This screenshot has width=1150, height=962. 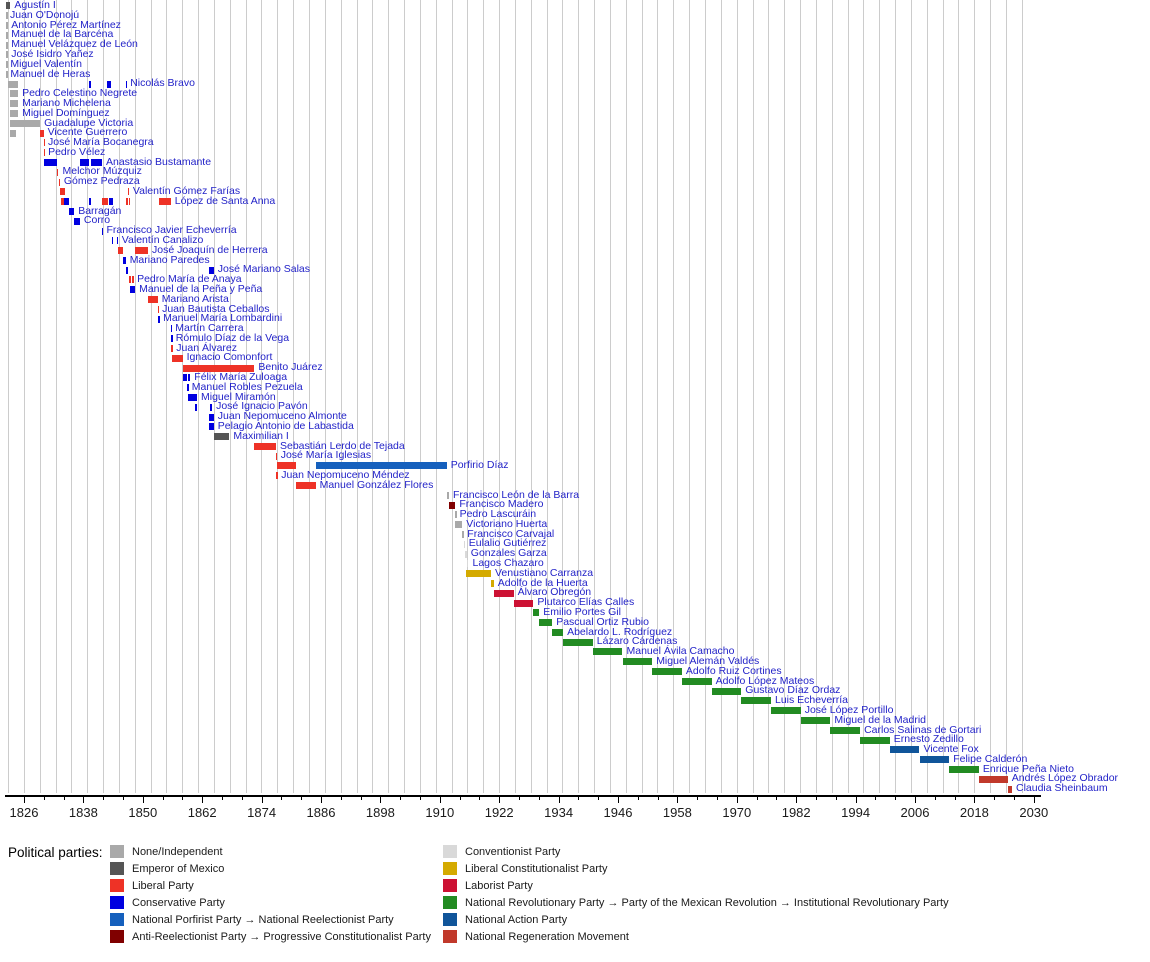 I want to click on president-label: Sebastián Lerdo de Tejada, so click(x=342, y=445).